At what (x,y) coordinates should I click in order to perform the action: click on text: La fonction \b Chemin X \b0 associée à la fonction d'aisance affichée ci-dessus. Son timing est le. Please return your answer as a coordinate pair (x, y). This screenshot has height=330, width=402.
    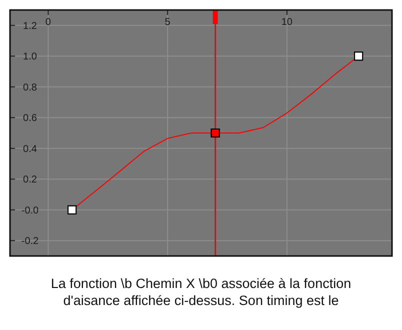
    Looking at the image, I should click on (201, 292).